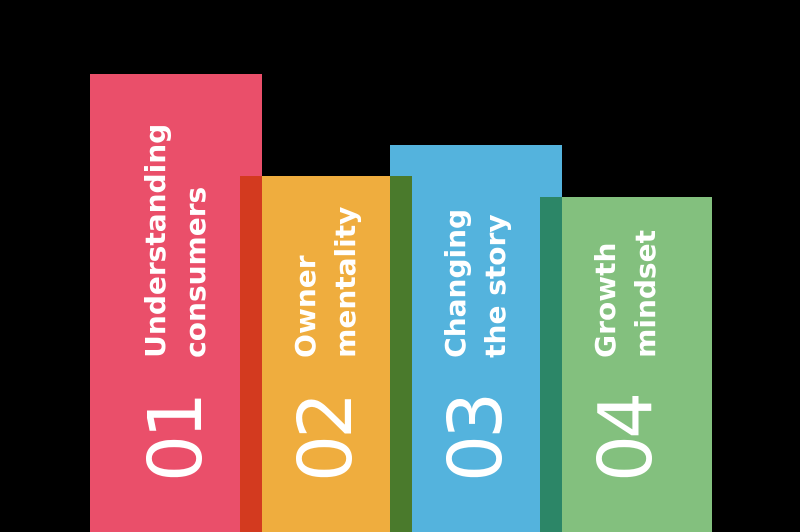 The height and width of the screenshot is (532, 800). Describe the element at coordinates (176, 438) in the screenshot. I see `step-number-1: 01` at that location.